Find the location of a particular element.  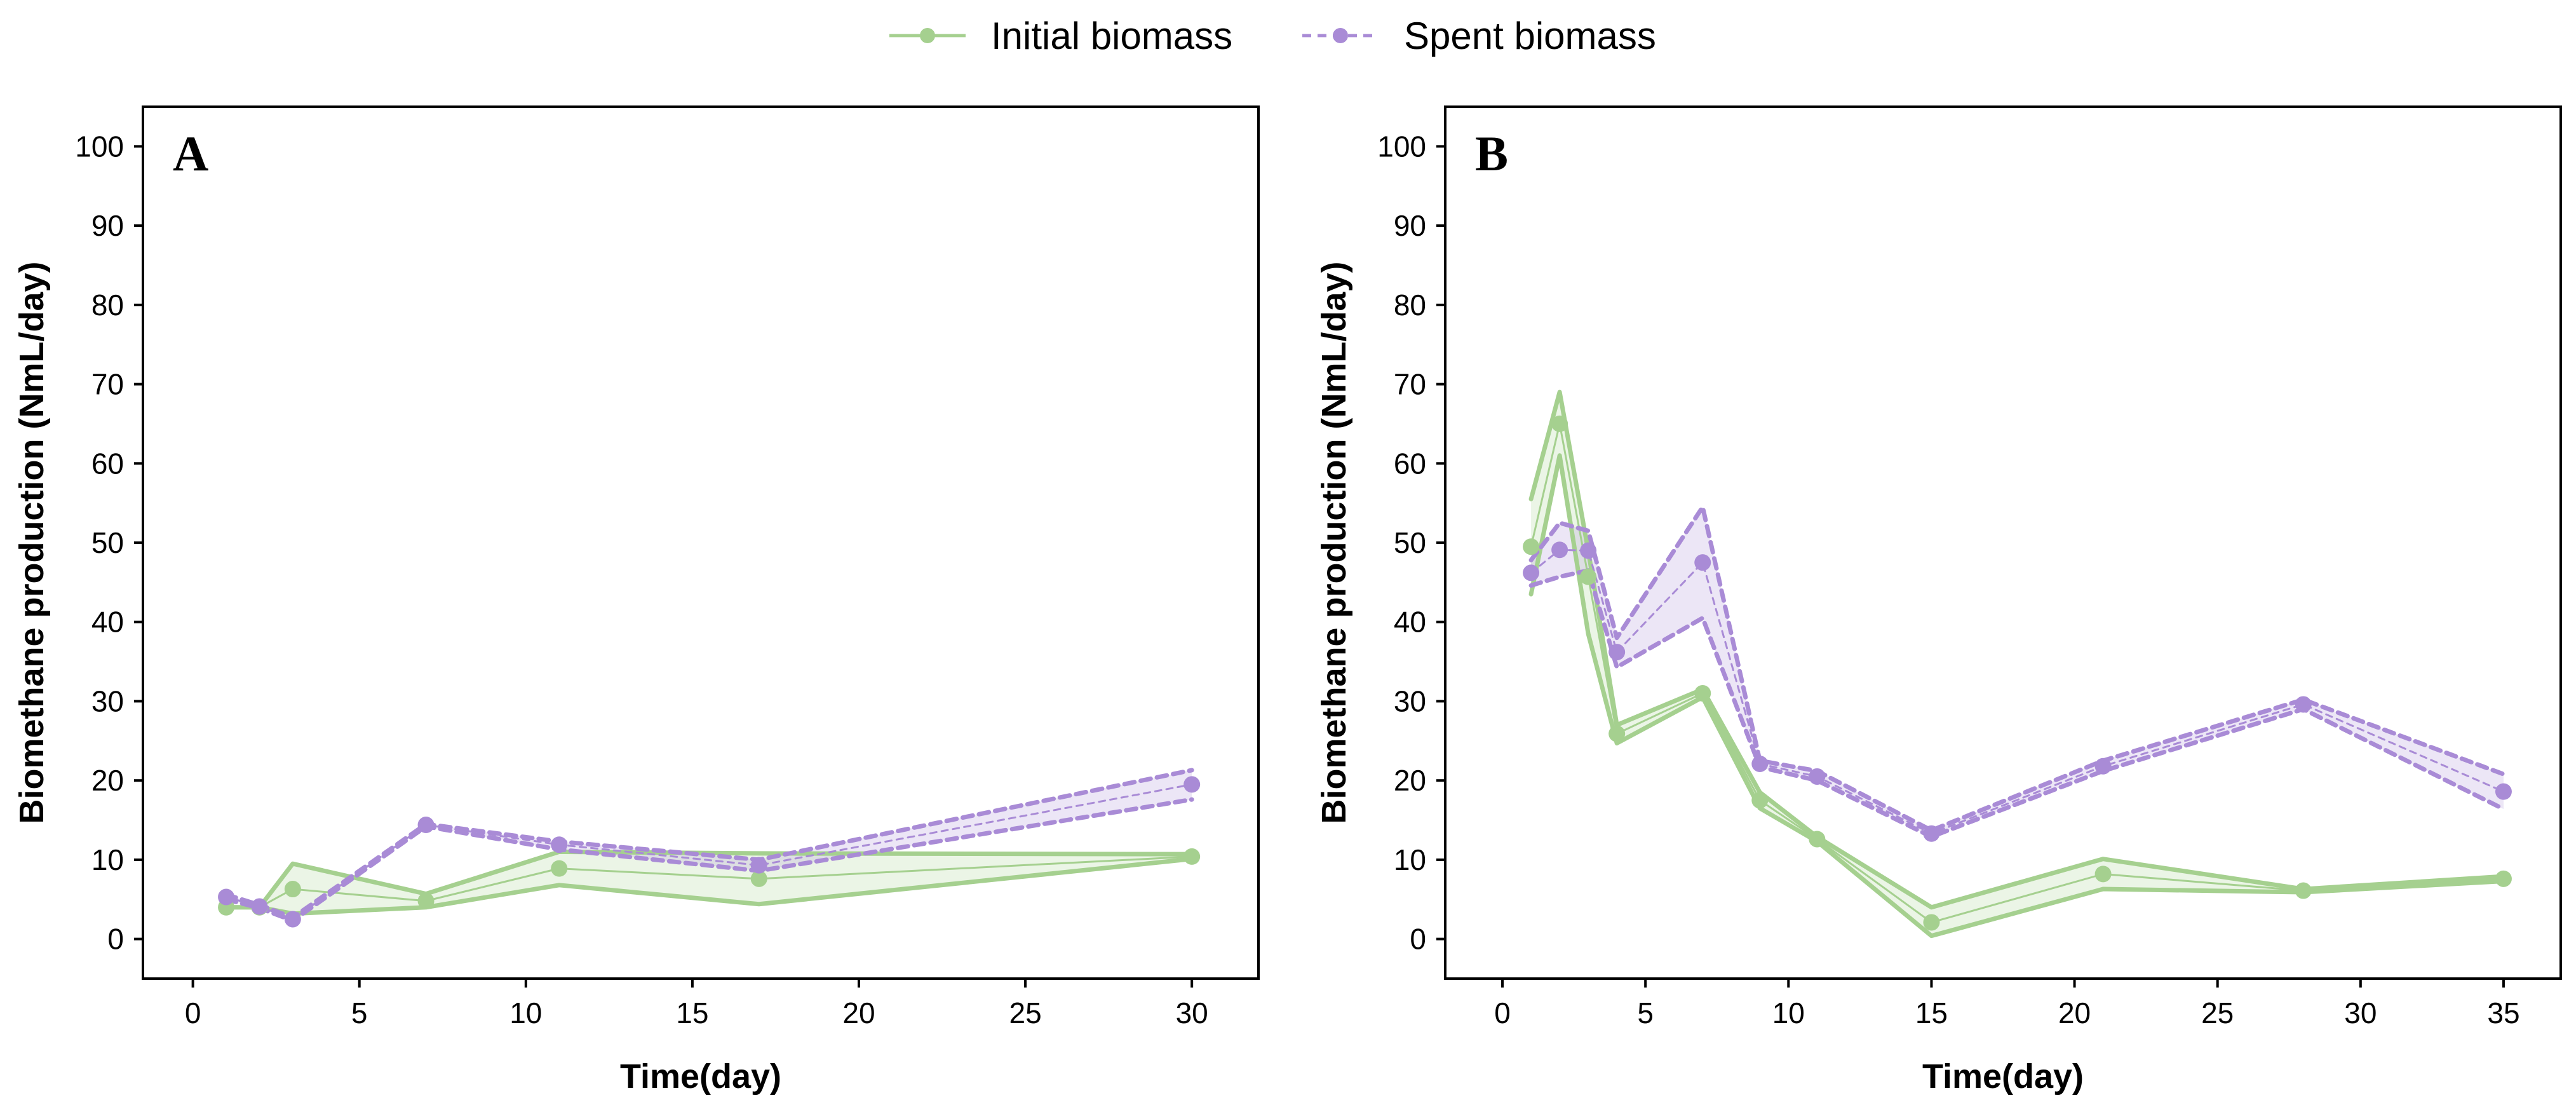

y-tick-label-b-10: 10 is located at coordinates (1410, 859).